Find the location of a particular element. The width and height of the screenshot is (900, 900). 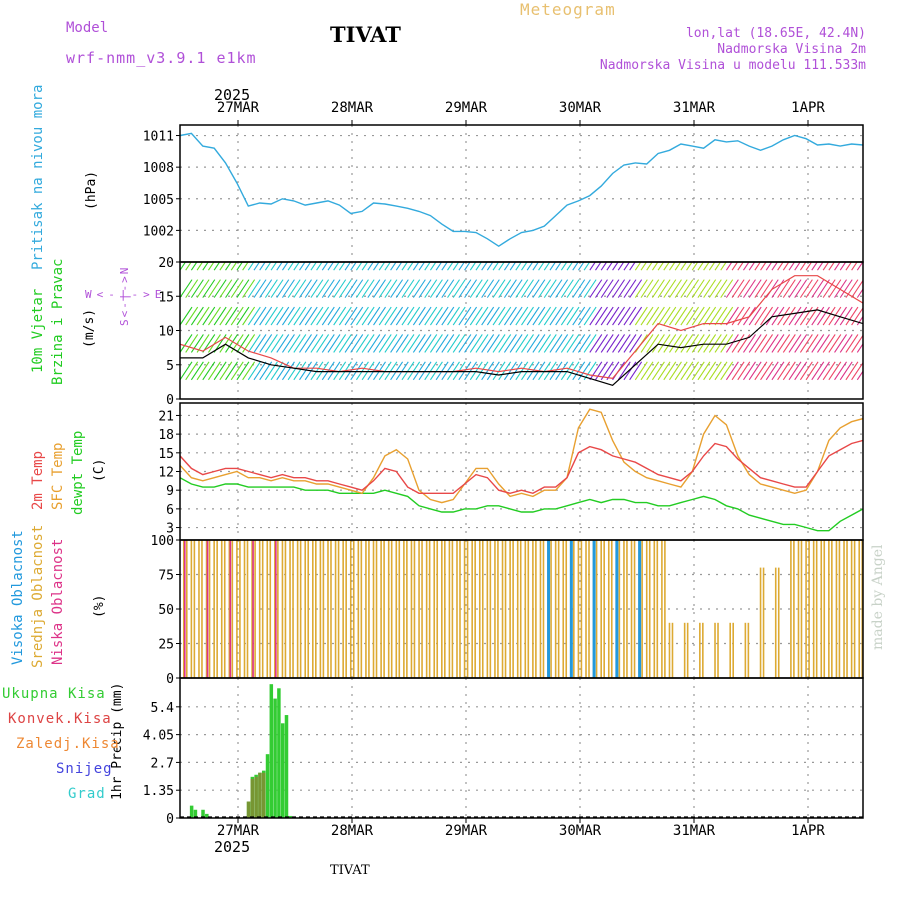

temp-ylabel-3: dewpt Temp is located at coordinates (78, 472).